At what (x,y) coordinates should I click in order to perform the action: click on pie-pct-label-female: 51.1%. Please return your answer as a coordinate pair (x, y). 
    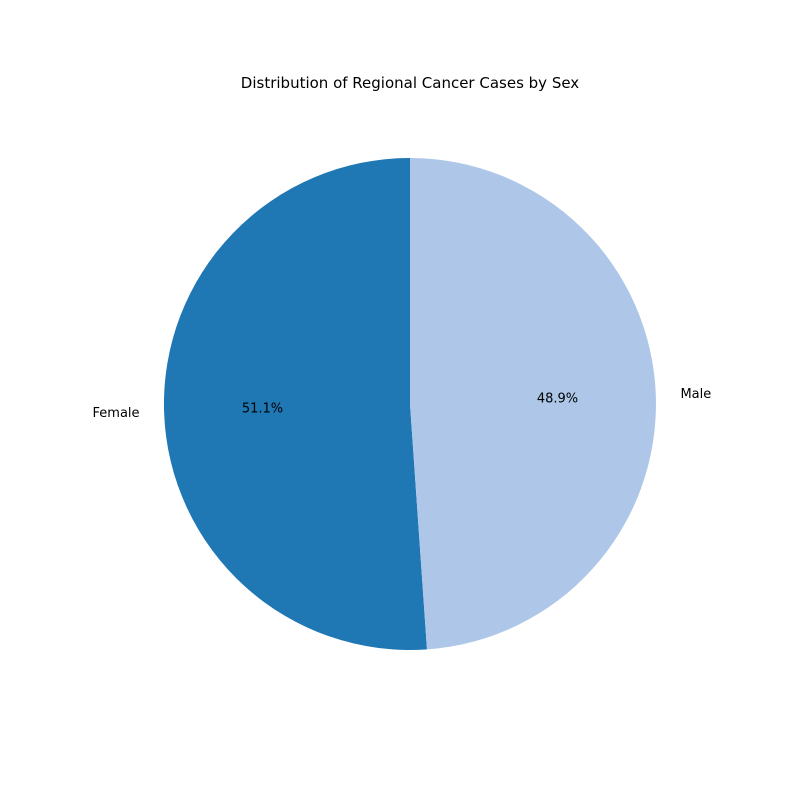
    Looking at the image, I should click on (262, 409).